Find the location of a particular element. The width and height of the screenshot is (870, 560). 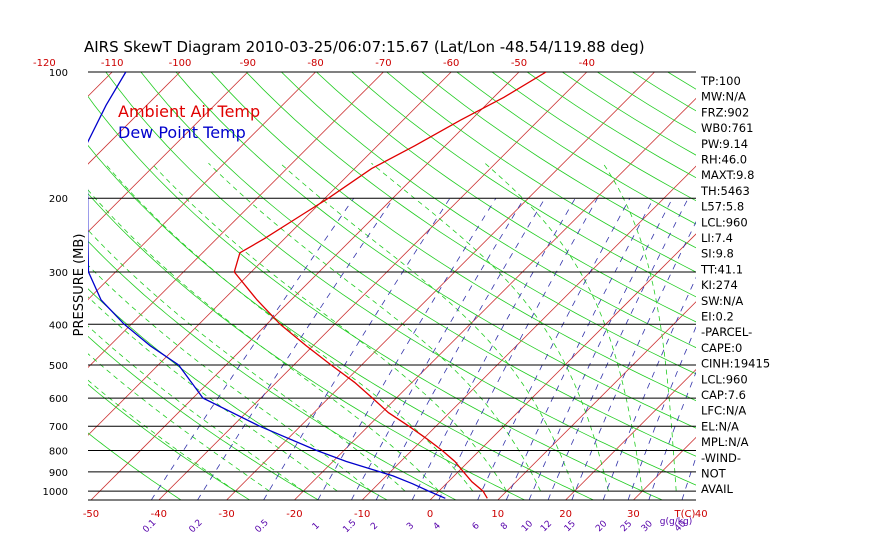

index-item: RH:46.0 is located at coordinates (724, 160).